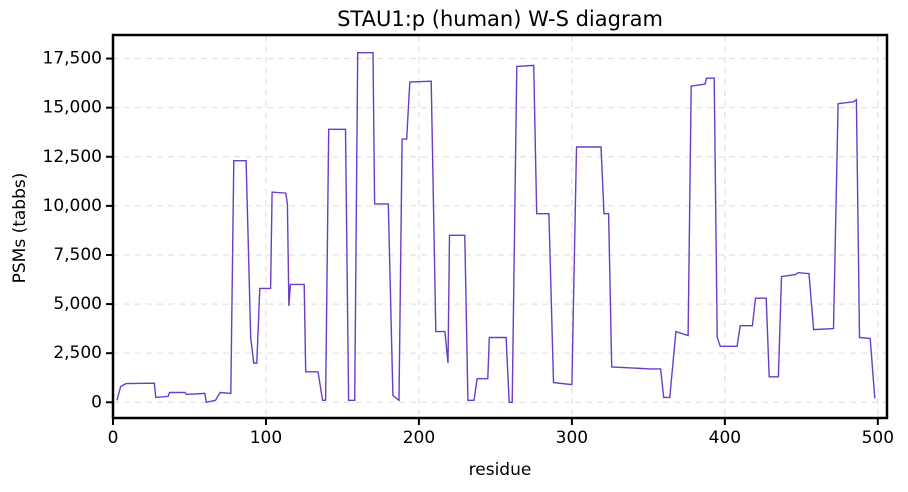 The image size is (908, 492). I want to click on y-tick-label: 2,500, so click(77, 353).